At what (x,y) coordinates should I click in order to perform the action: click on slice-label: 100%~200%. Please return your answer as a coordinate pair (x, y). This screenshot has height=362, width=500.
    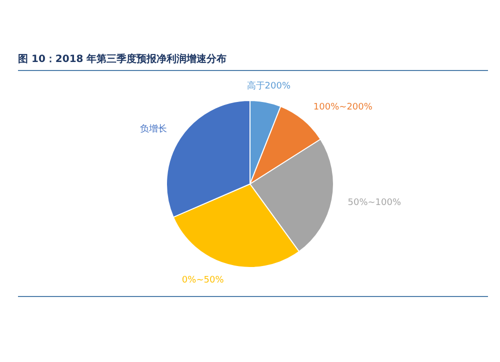
    Looking at the image, I should click on (343, 107).